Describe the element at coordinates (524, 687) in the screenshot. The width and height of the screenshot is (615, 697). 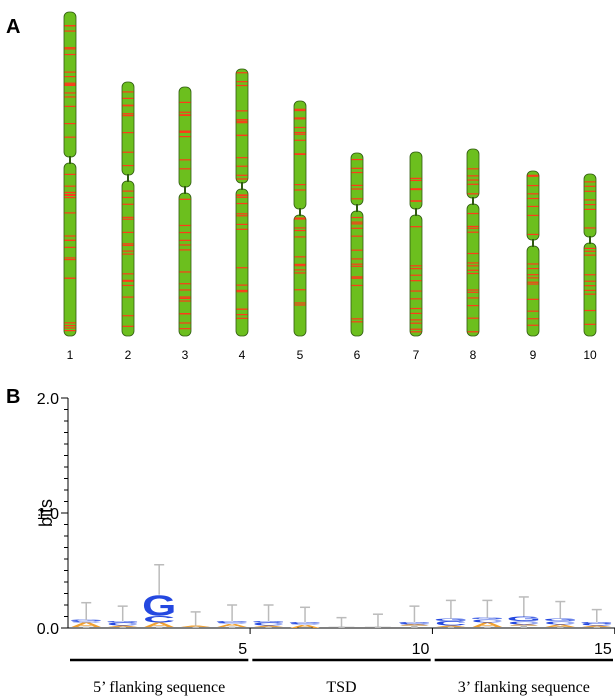
I see `segment-label: 3’ flanking sequence` at that location.